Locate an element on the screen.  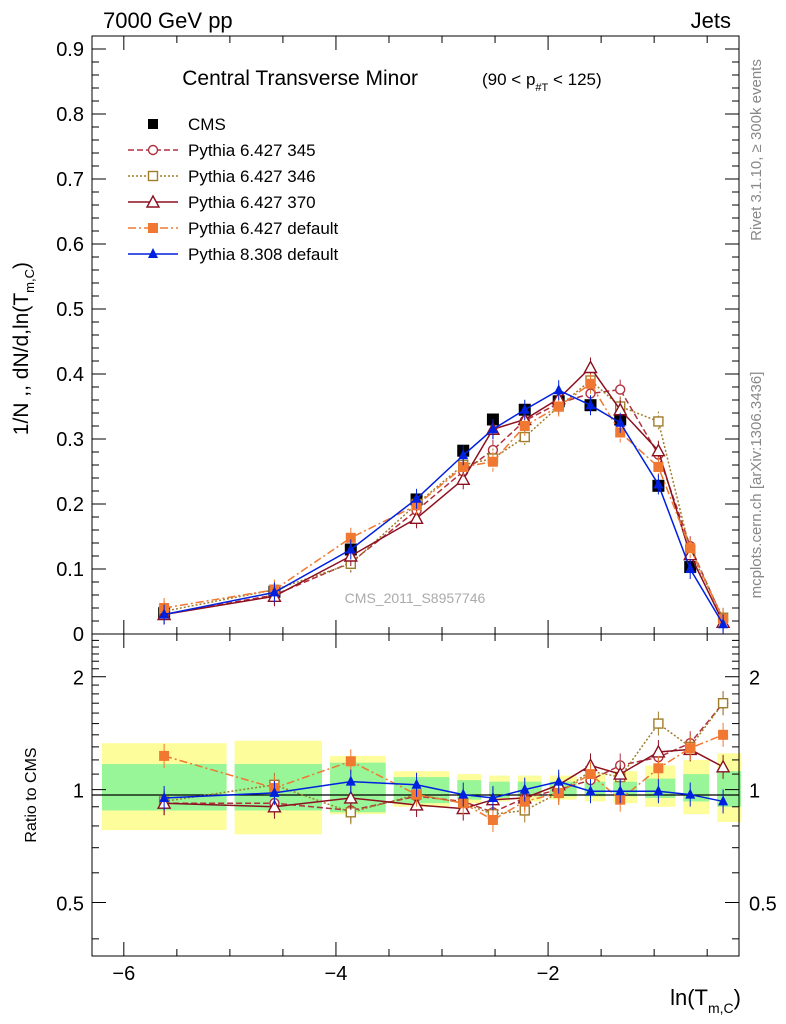
legend-entry: Pythia 6.427 default is located at coordinates (233, 228).